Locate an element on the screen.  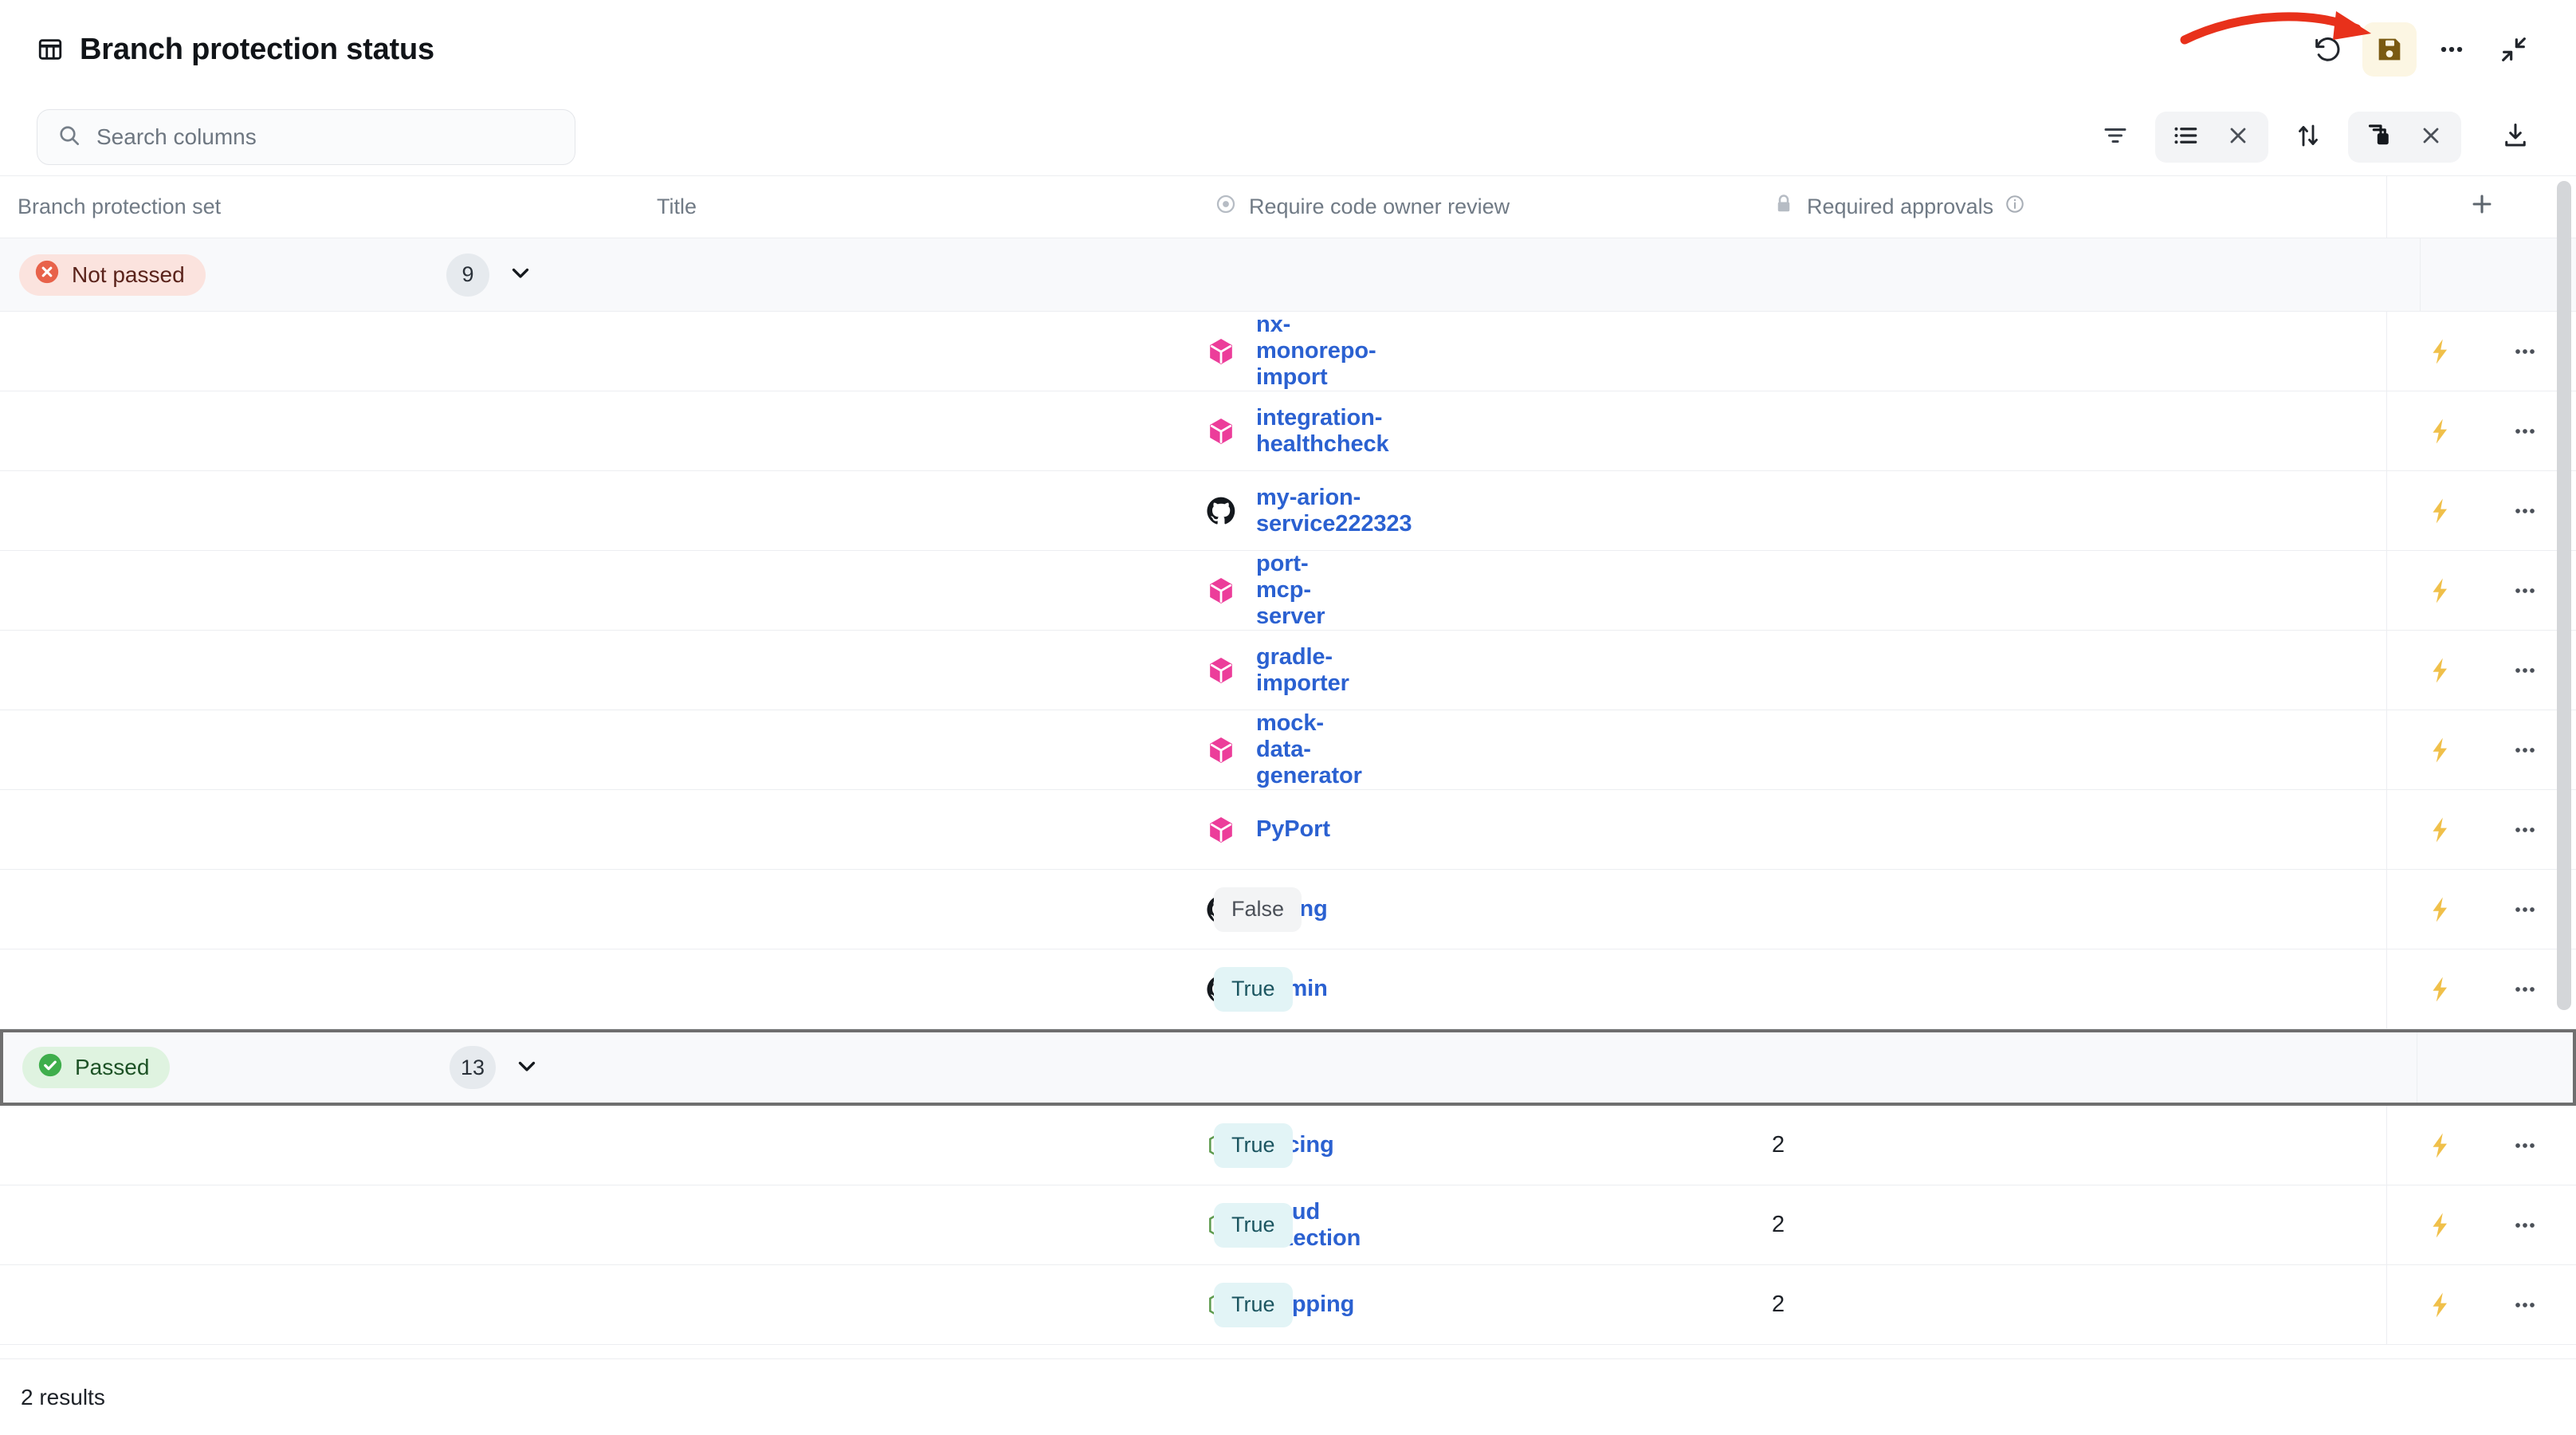
table-row: AdminTrue is located at coordinates (1288, 989).